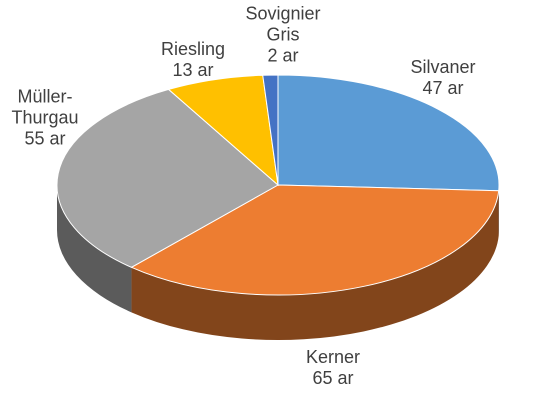 This screenshot has width=559, height=404. Describe the element at coordinates (283, 24) in the screenshot. I see `category-name: Sovignier Gris` at that location.